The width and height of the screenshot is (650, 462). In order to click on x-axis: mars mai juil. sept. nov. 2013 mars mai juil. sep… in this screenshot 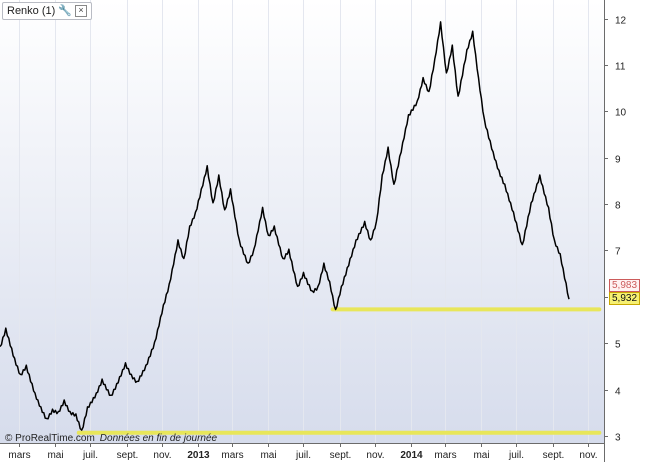, I will do `click(303, 452)`.